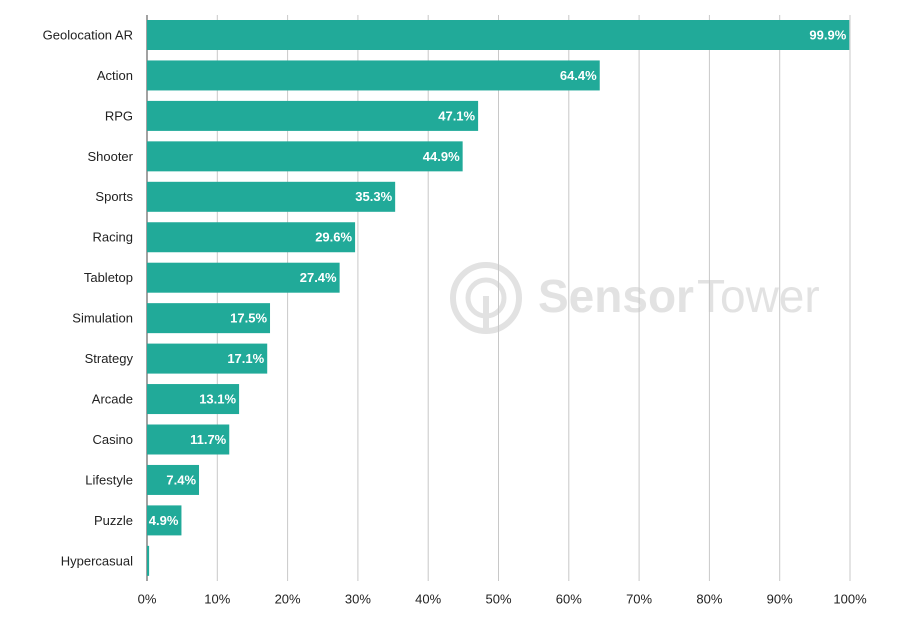 The width and height of the screenshot is (921, 636). What do you see at coordinates (97, 560) in the screenshot?
I see `y-tick-label: Hypercasual` at bounding box center [97, 560].